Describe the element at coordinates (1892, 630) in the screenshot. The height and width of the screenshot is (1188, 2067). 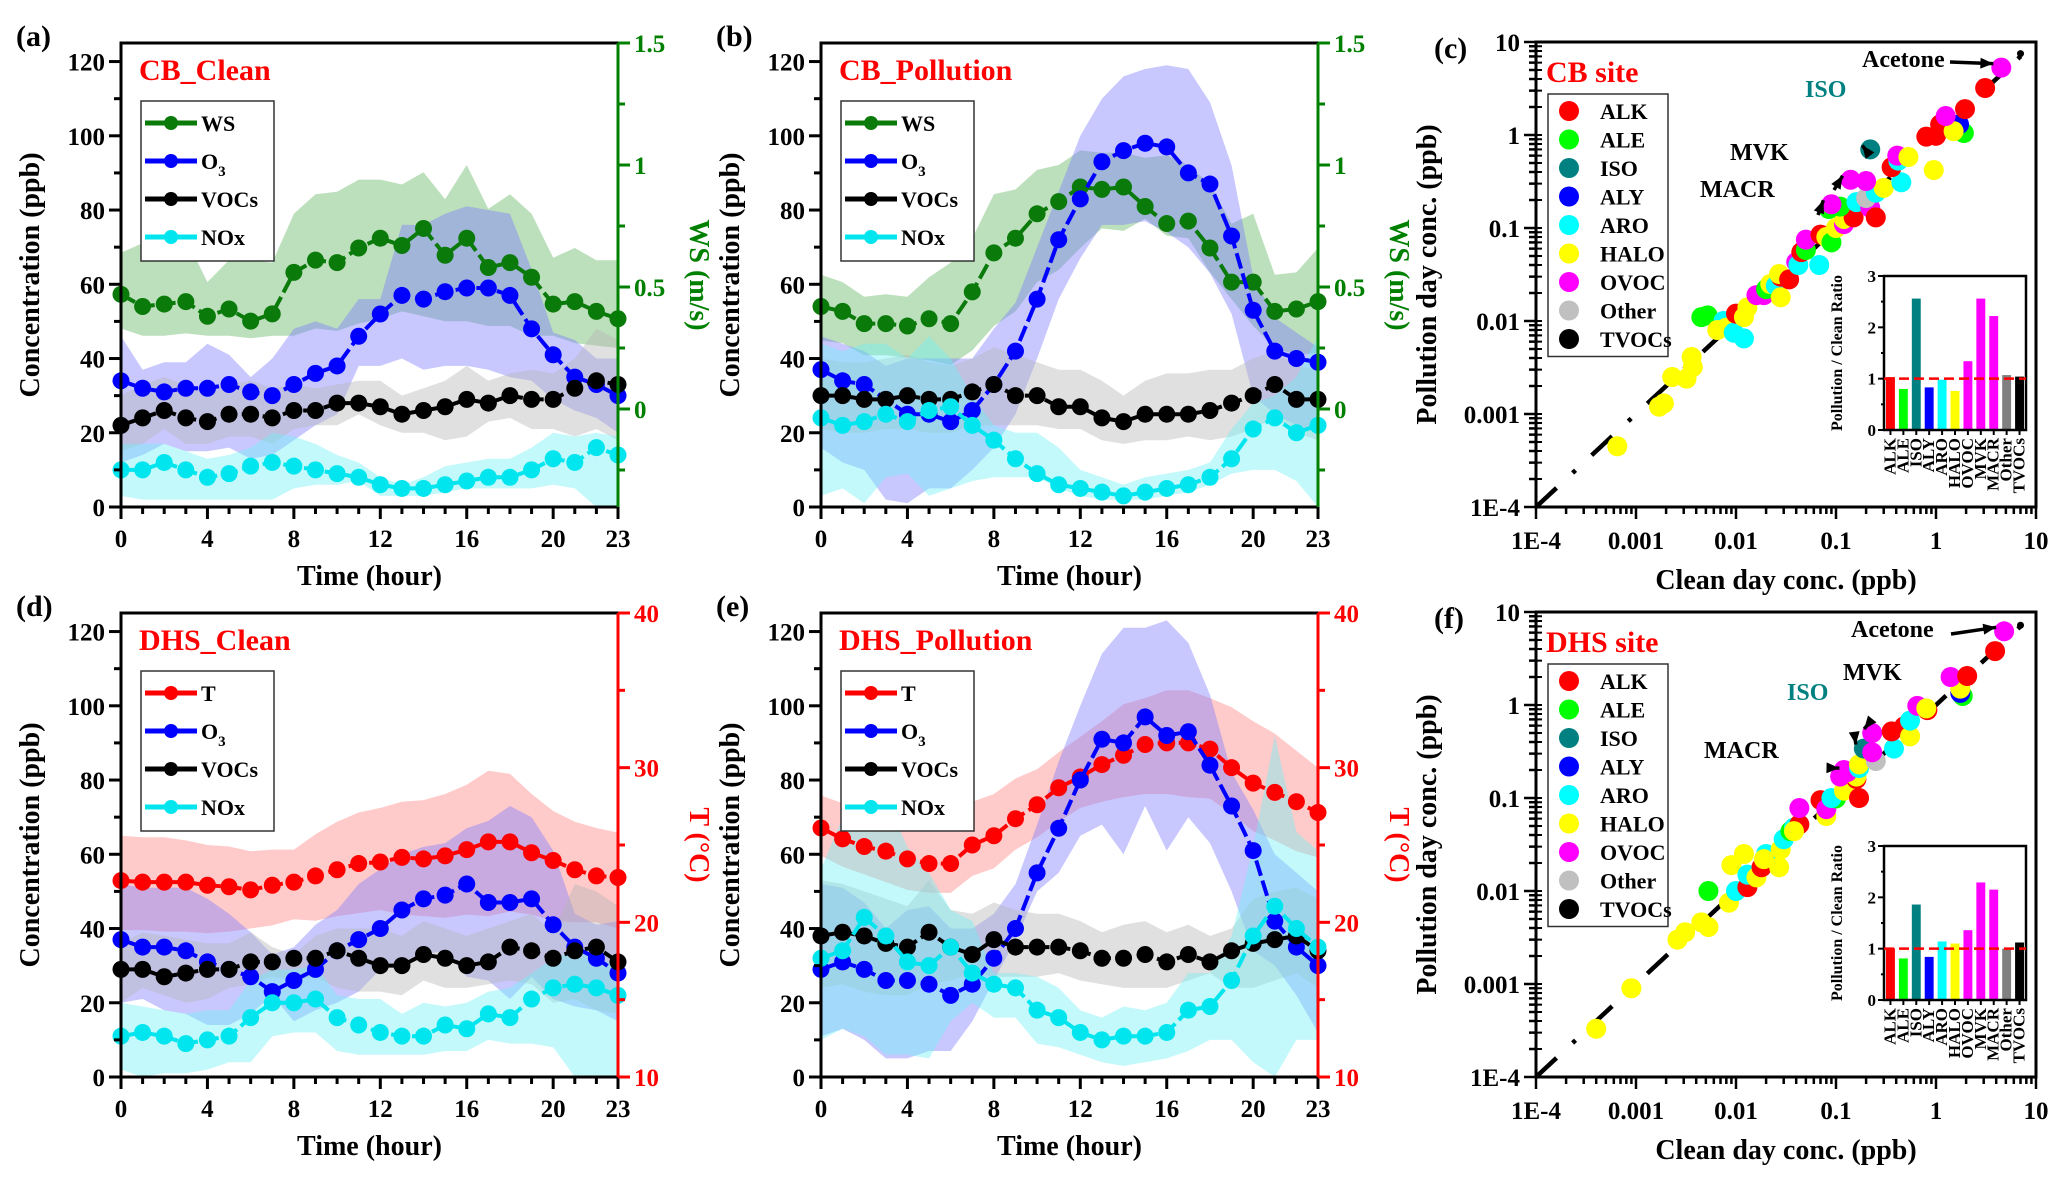
I see `annotation-acetone: Acetone` at that location.